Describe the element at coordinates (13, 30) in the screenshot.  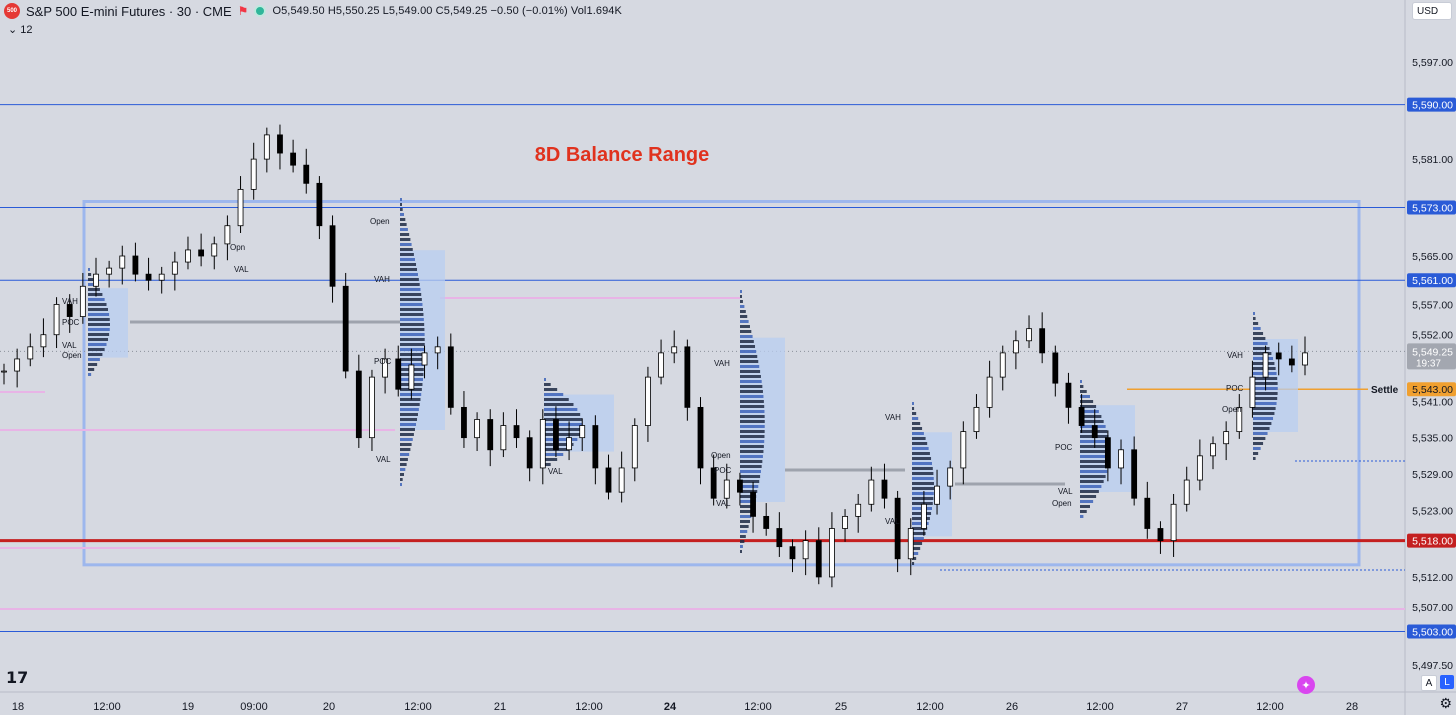
I see `chevron-down-icon: ⌄` at that location.